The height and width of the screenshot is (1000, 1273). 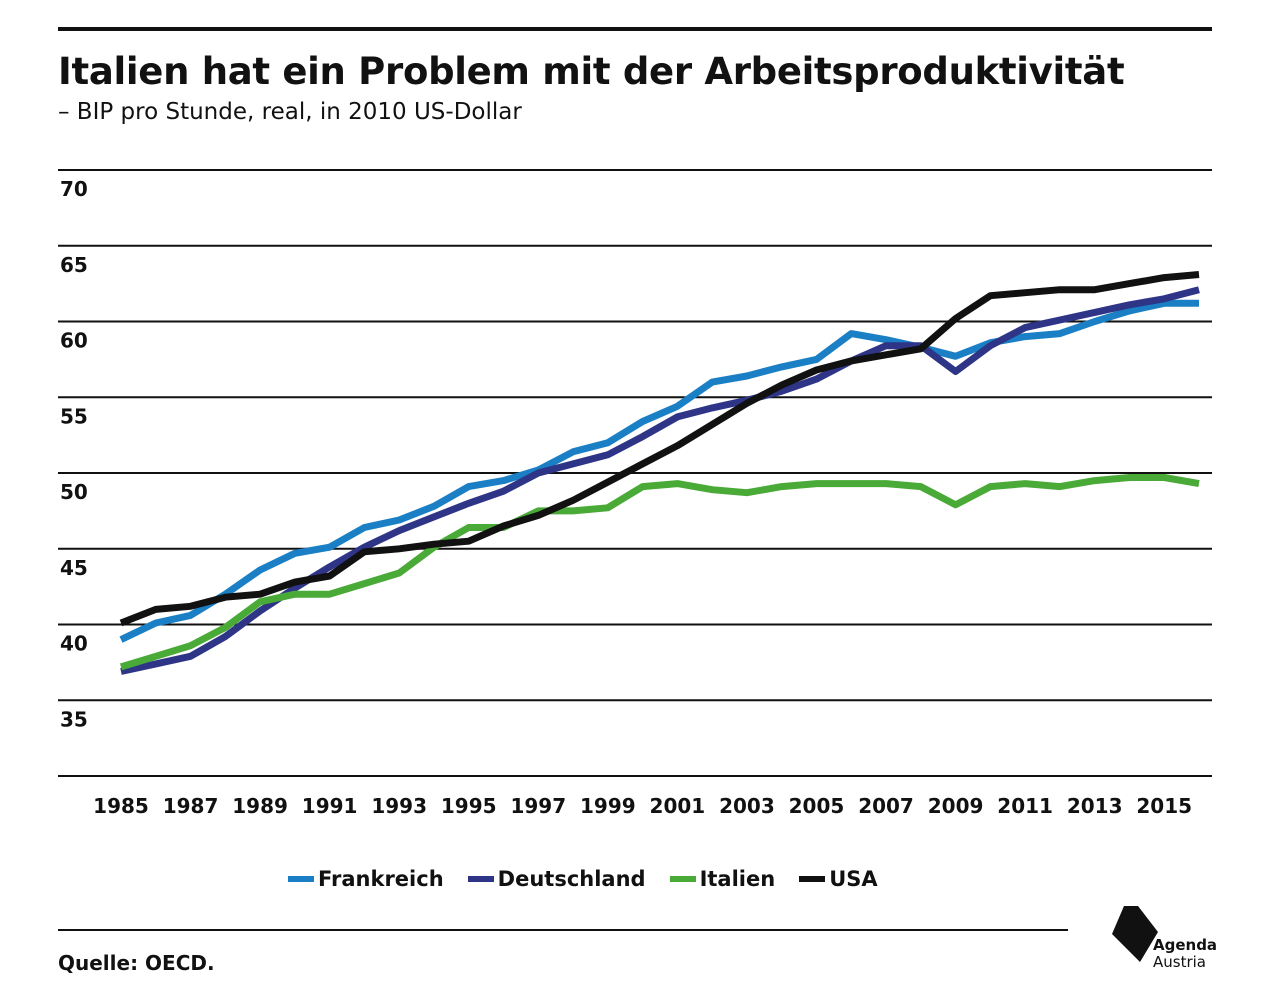 What do you see at coordinates (330, 806) in the screenshot?
I see `x-tick-label: 1991` at bounding box center [330, 806].